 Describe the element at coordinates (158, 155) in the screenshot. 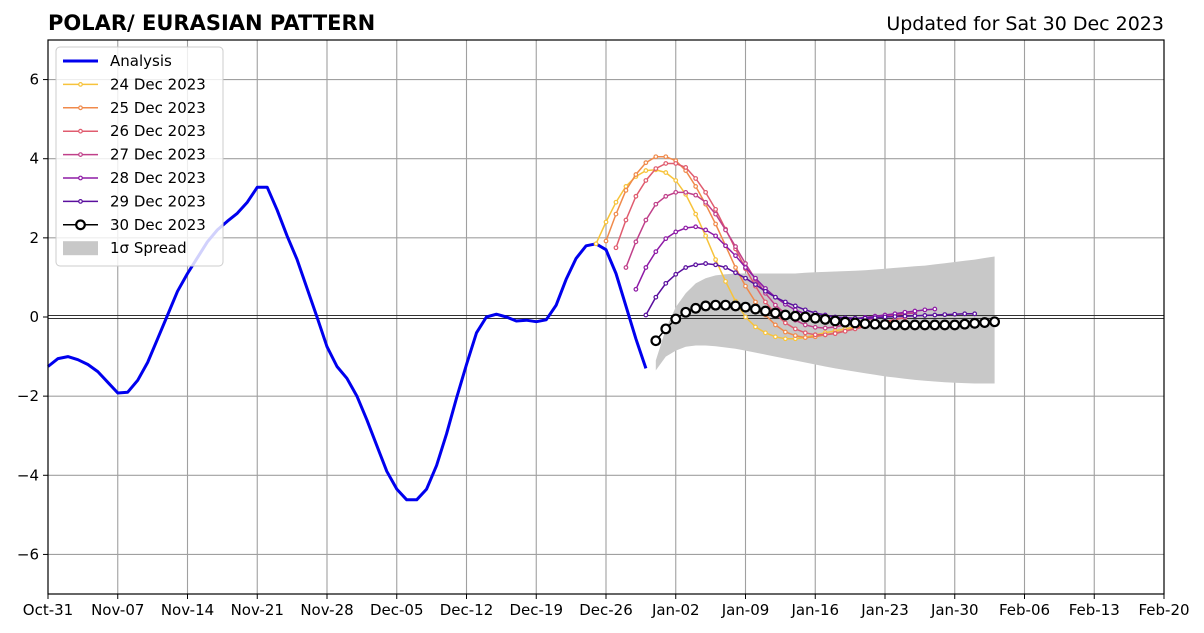

I see `legend-label: 27 Dec 2023` at that location.